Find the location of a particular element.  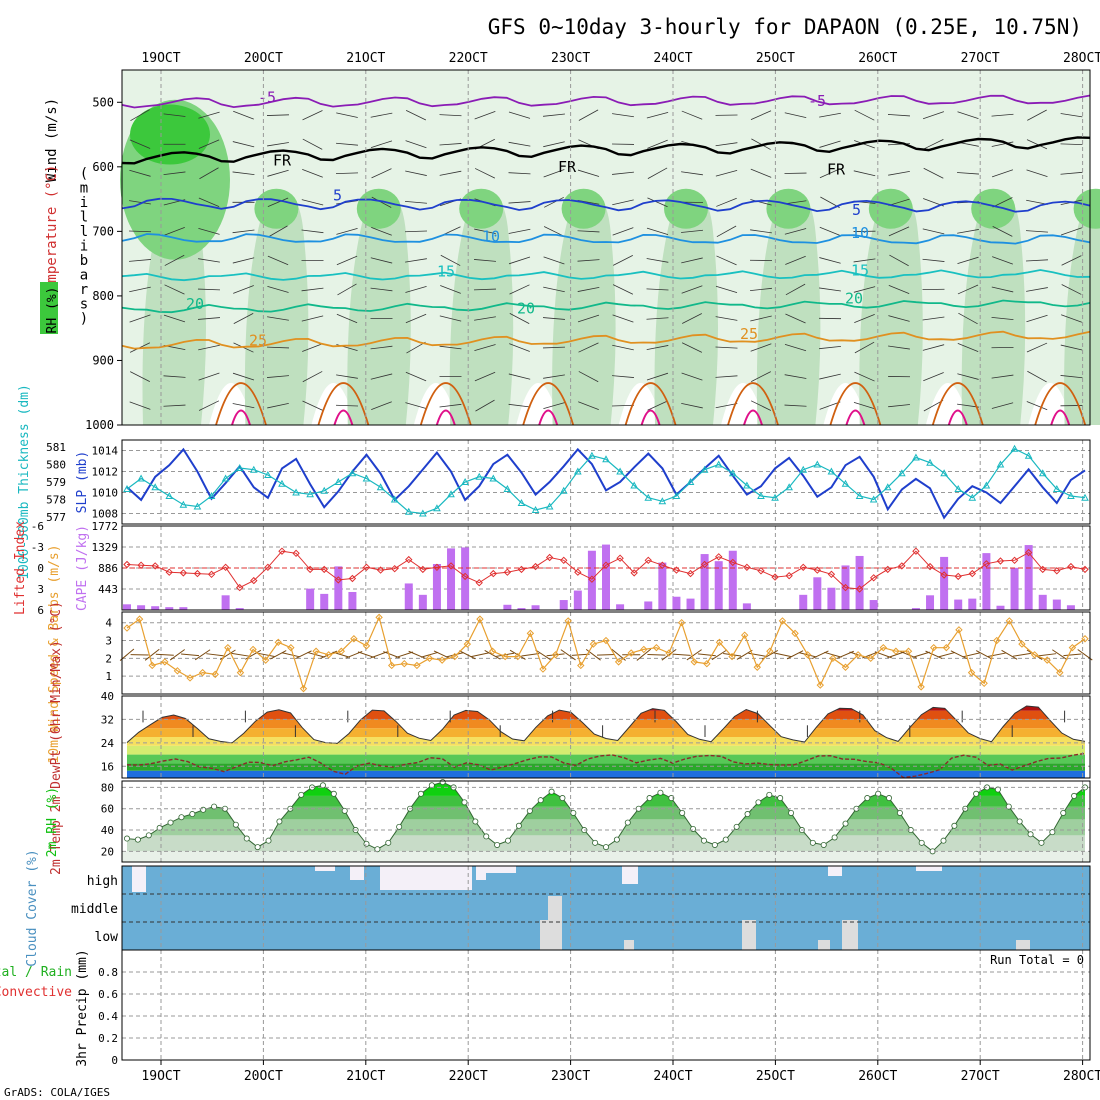

lifted-index-line is located at coordinates (606, 570).